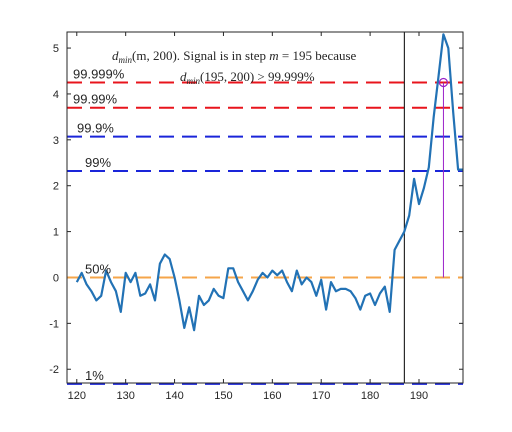  What do you see at coordinates (56, 187) in the screenshot?
I see `y-tick-label: 2` at bounding box center [56, 187].